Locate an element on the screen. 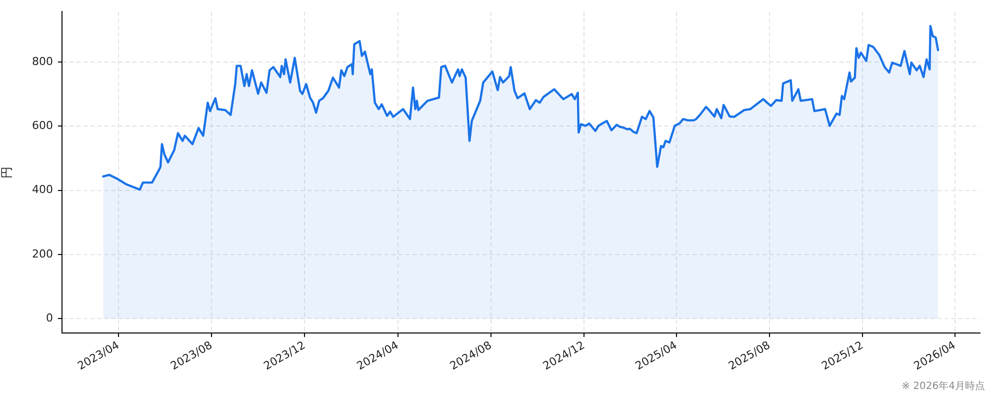 Image resolution: width=994 pixels, height=401 pixels. y-tick-label: 200 is located at coordinates (42, 253).